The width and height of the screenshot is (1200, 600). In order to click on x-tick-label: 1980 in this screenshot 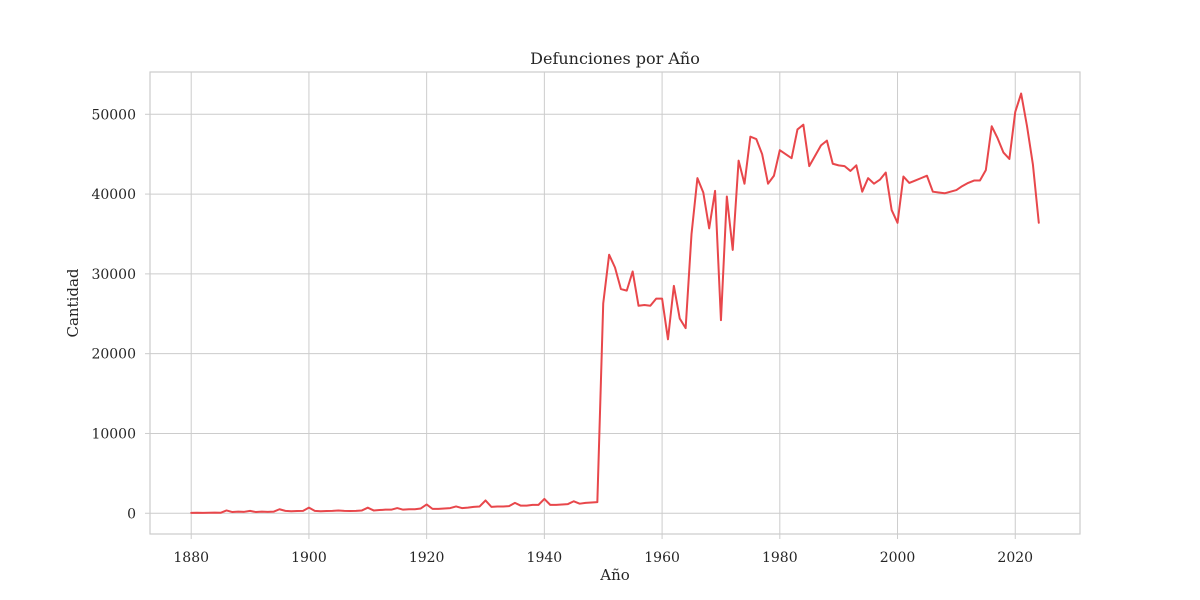, I will do `click(780, 558)`.